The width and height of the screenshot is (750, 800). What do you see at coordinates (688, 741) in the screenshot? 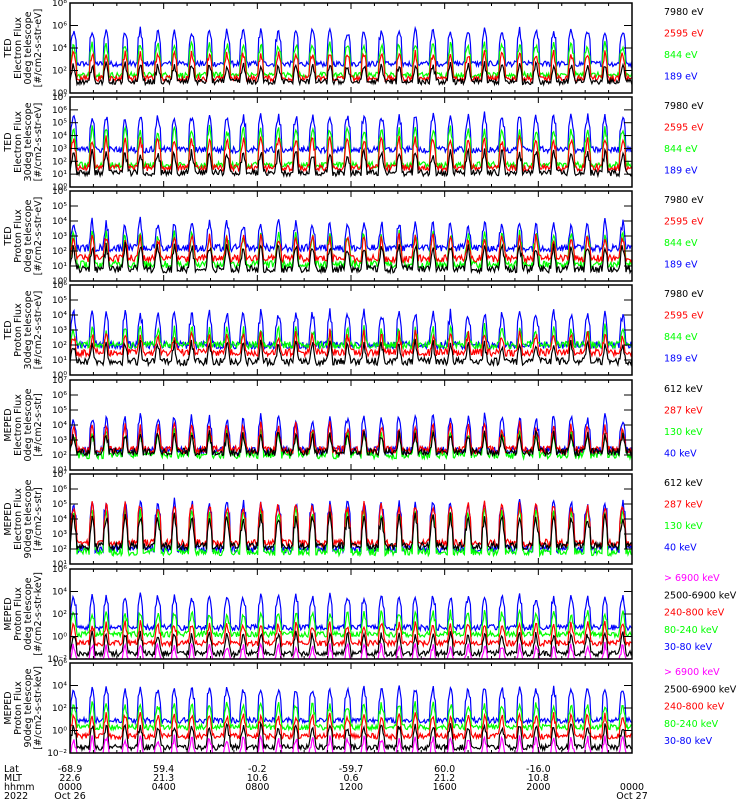
I see `legend-entry: 30-80 keV` at bounding box center [688, 741].